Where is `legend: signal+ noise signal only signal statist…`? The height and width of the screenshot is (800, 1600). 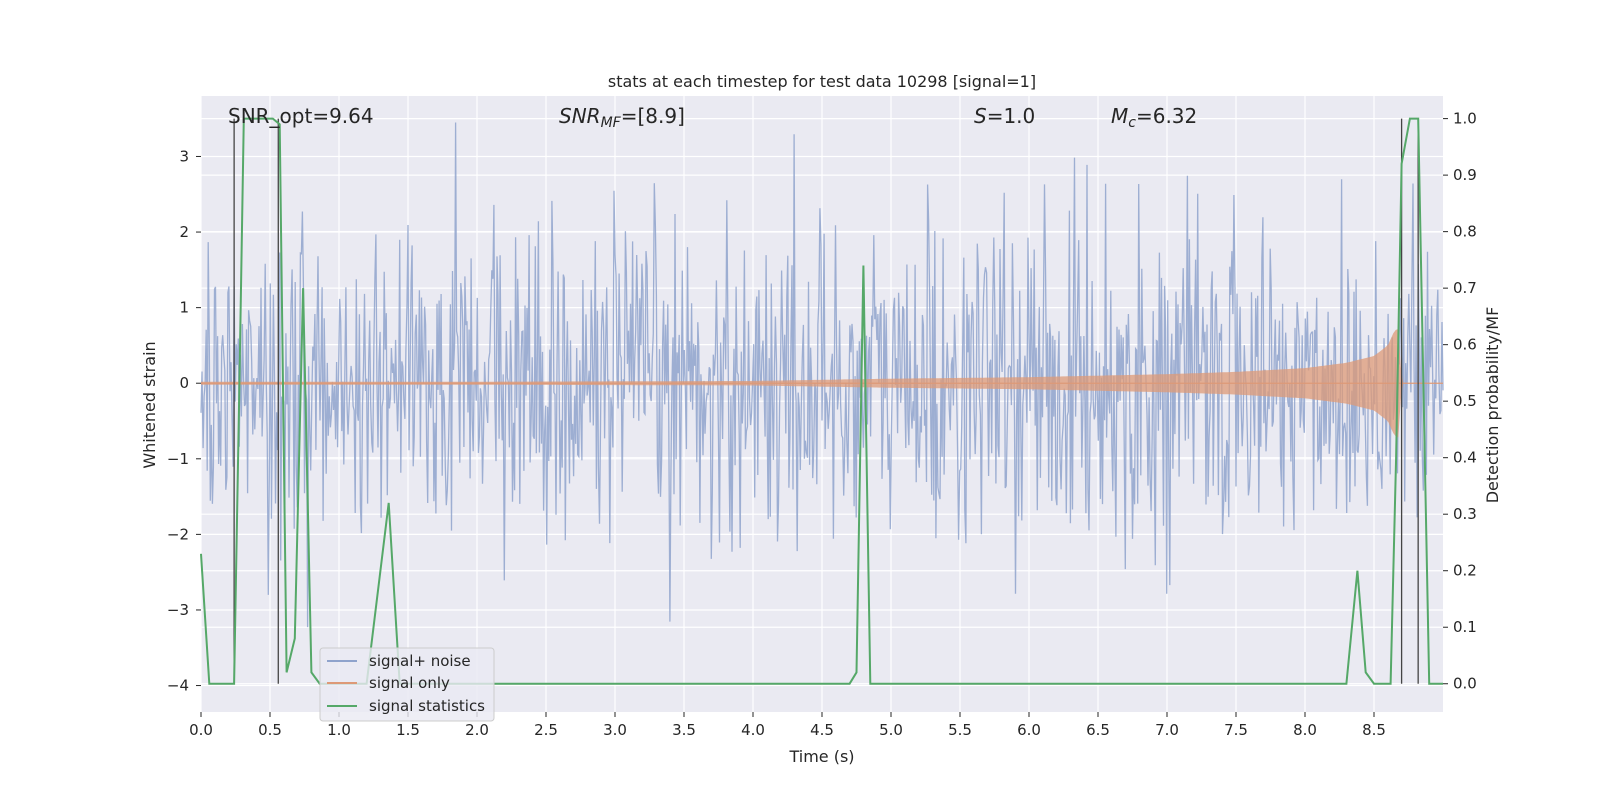 legend: signal+ noise signal only signal statist… is located at coordinates (407, 684).